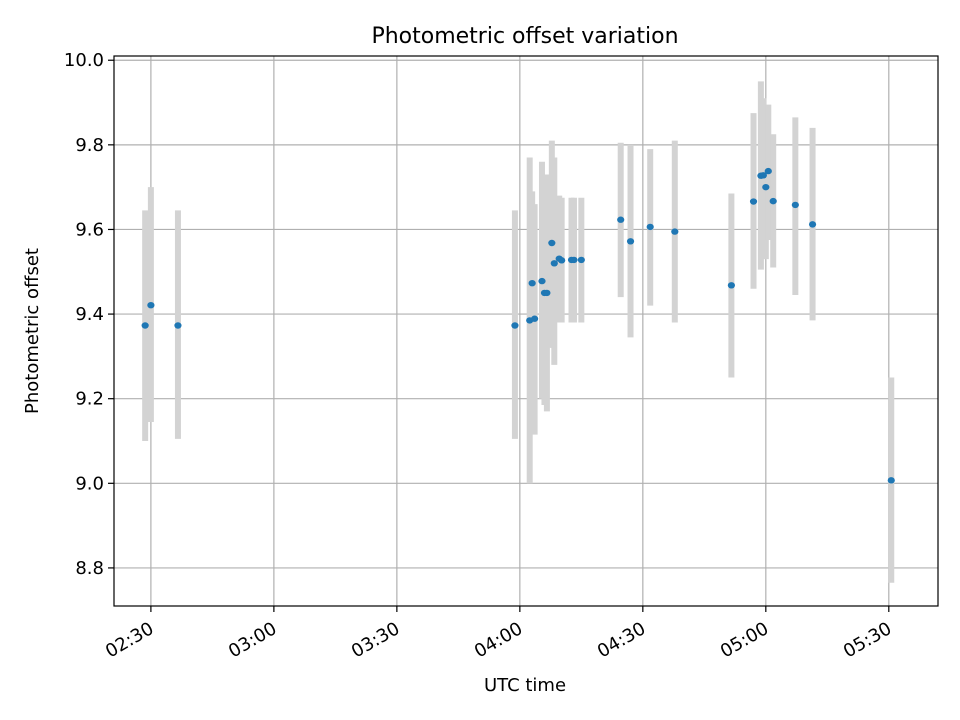 Image resolution: width=960 pixels, height=720 pixels. Describe the element at coordinates (129, 640) in the screenshot. I see `x-tick-label: 02:30` at that location.